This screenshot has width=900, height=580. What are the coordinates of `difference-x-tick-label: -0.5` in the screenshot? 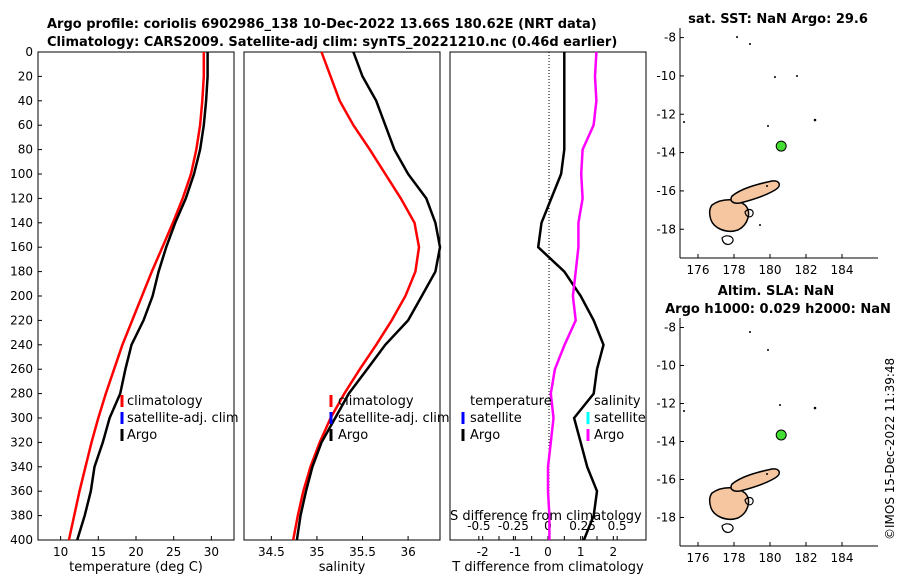 It's located at (478, 526).